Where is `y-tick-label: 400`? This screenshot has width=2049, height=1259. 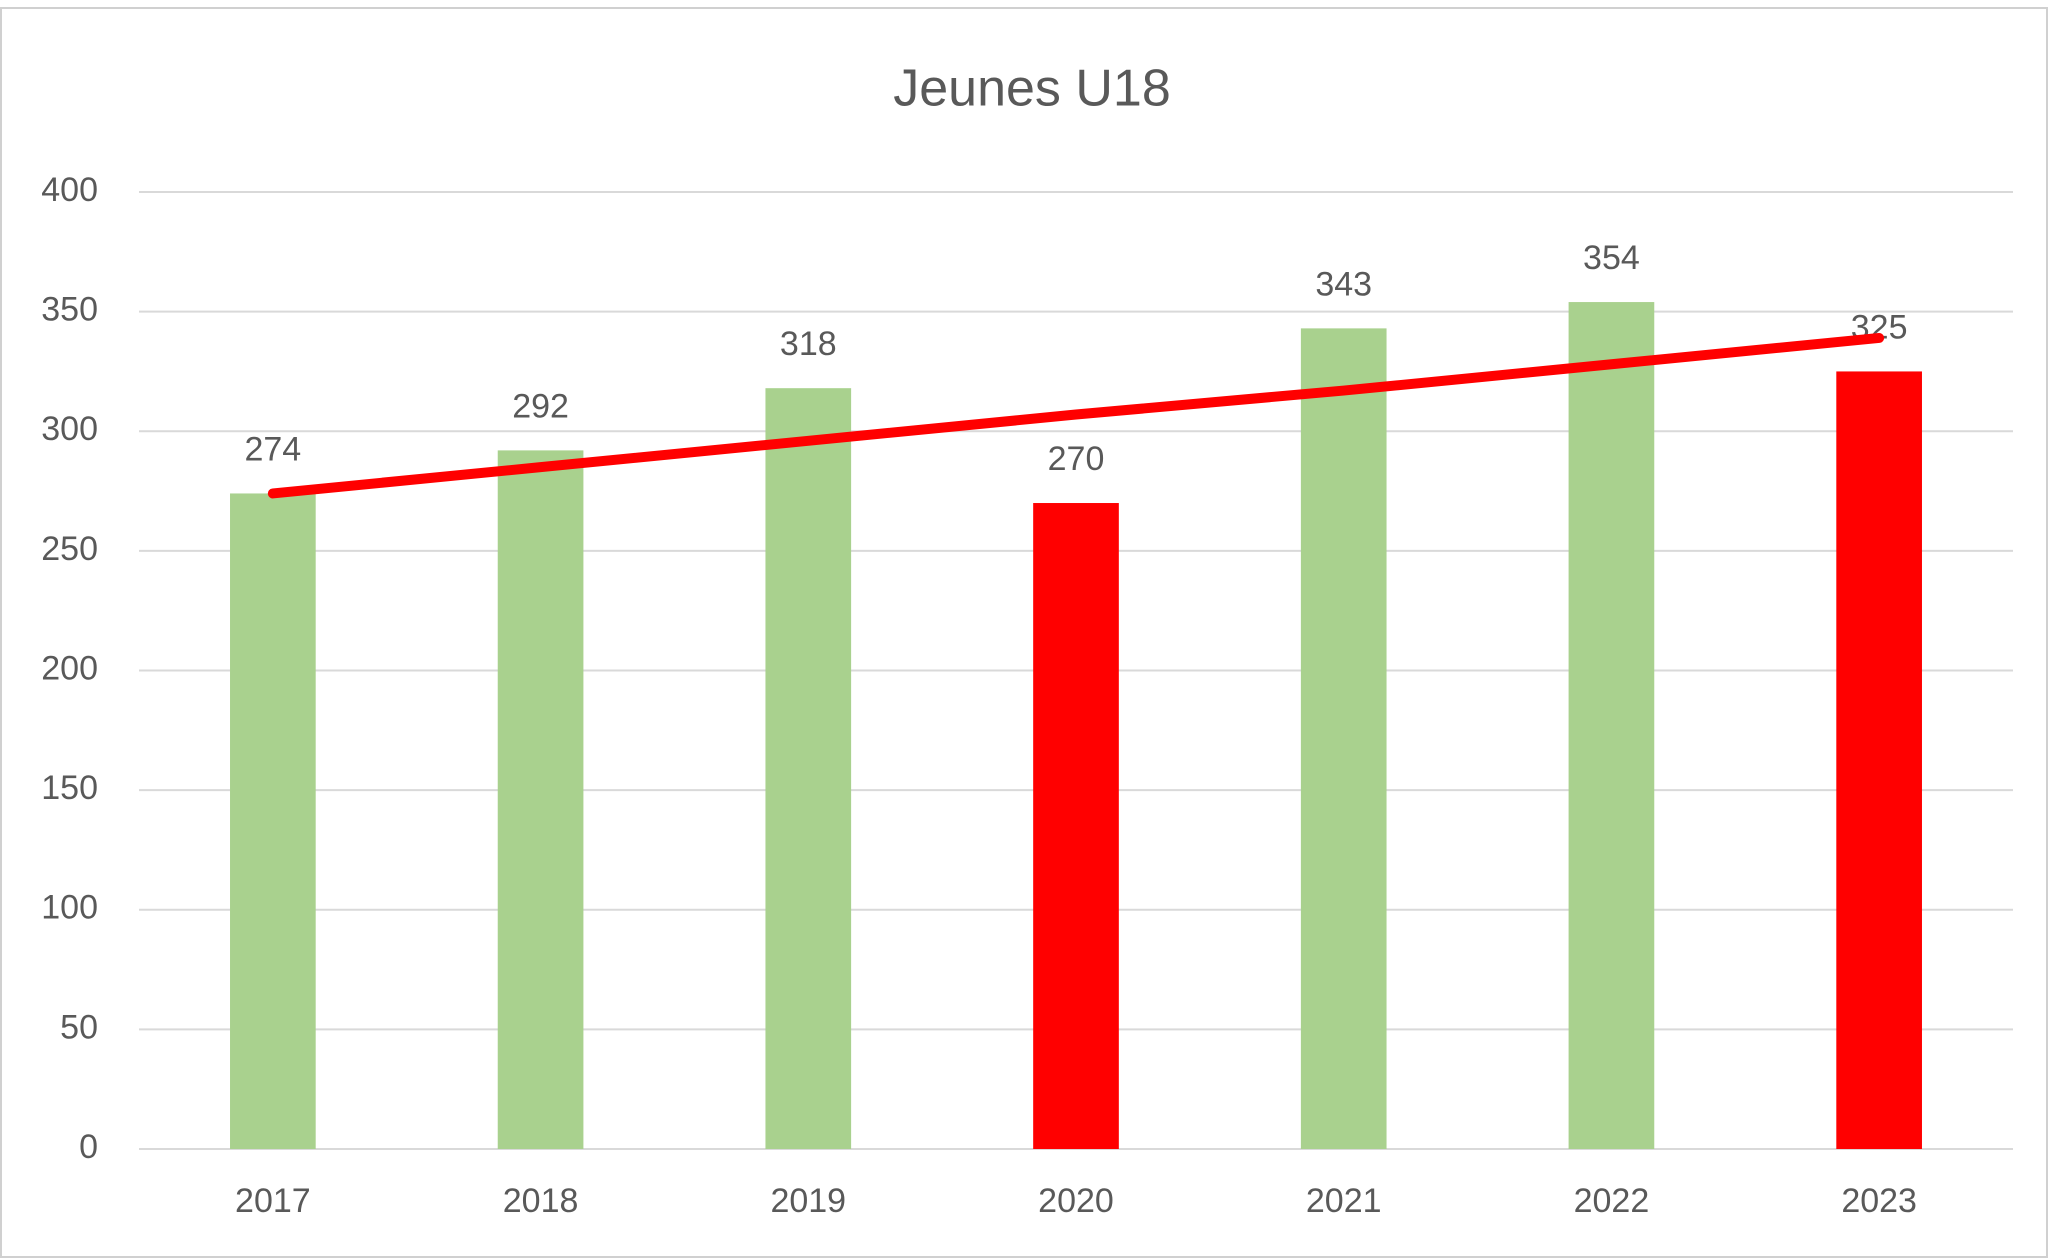 y-tick-label: 400 is located at coordinates (69, 190).